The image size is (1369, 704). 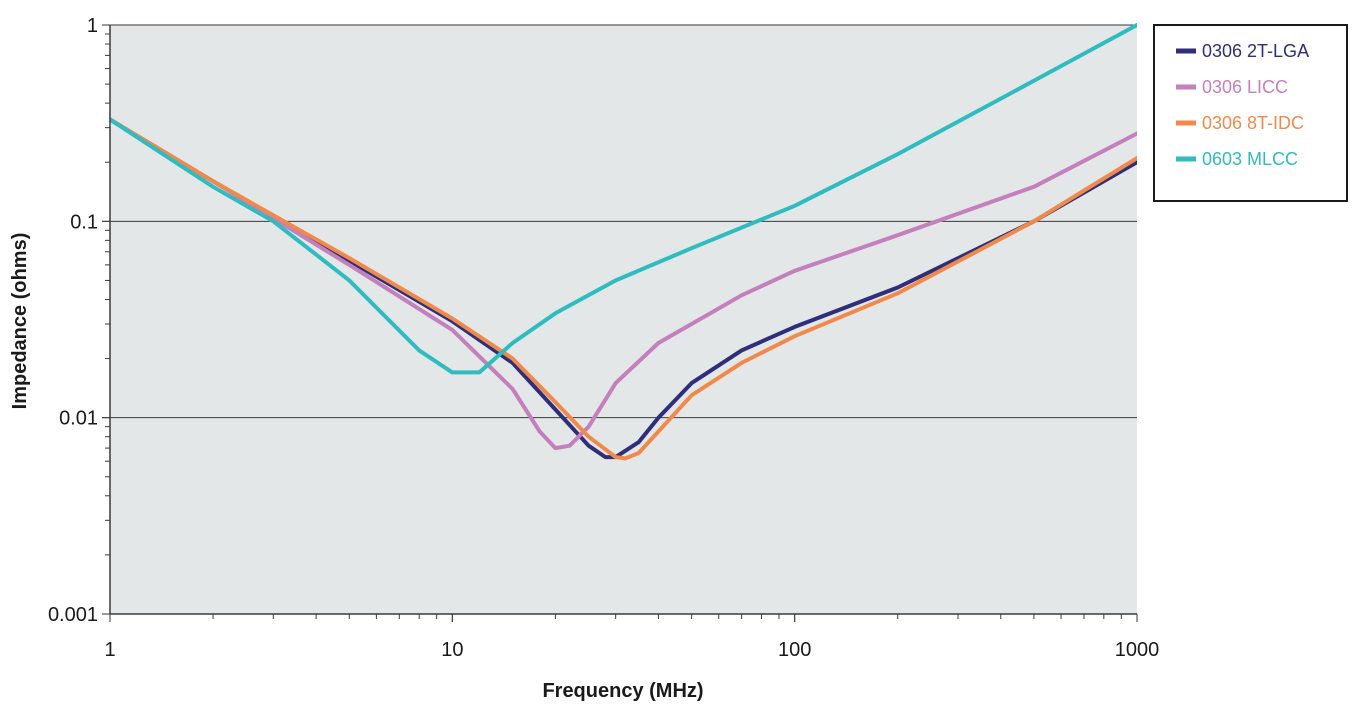 I want to click on legend-box, so click(x=1250, y=113).